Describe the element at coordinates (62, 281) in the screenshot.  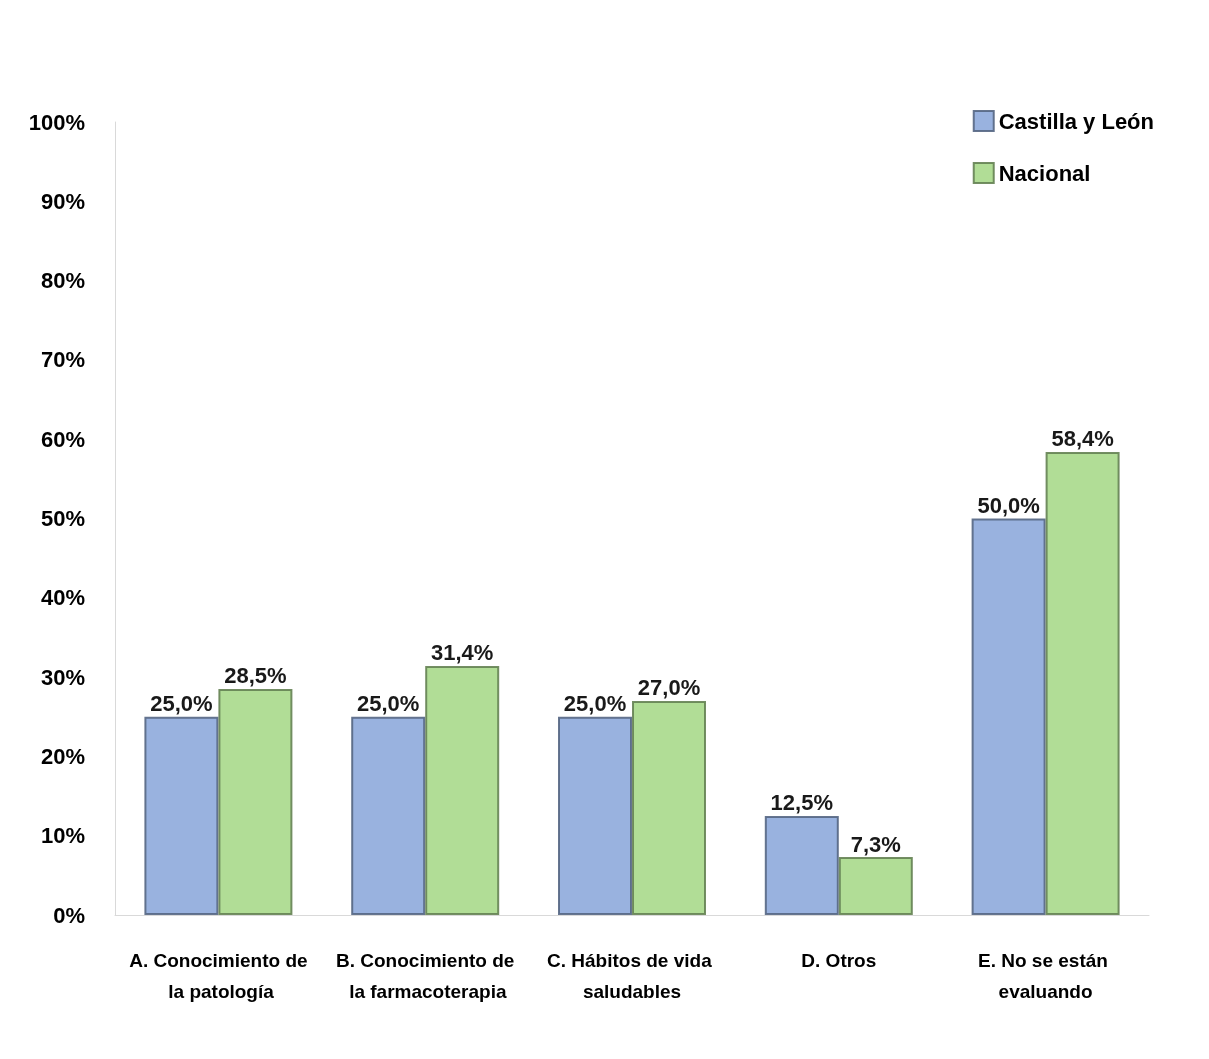
I see `y-tick-label: 80%` at that location.